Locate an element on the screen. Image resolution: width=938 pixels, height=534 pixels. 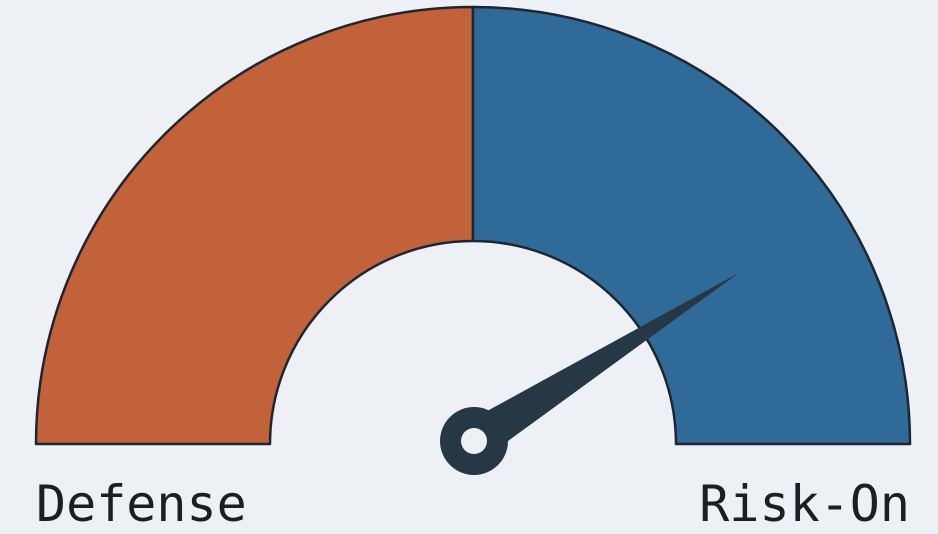
risk-on-label: Risk-On is located at coordinates (804, 504).